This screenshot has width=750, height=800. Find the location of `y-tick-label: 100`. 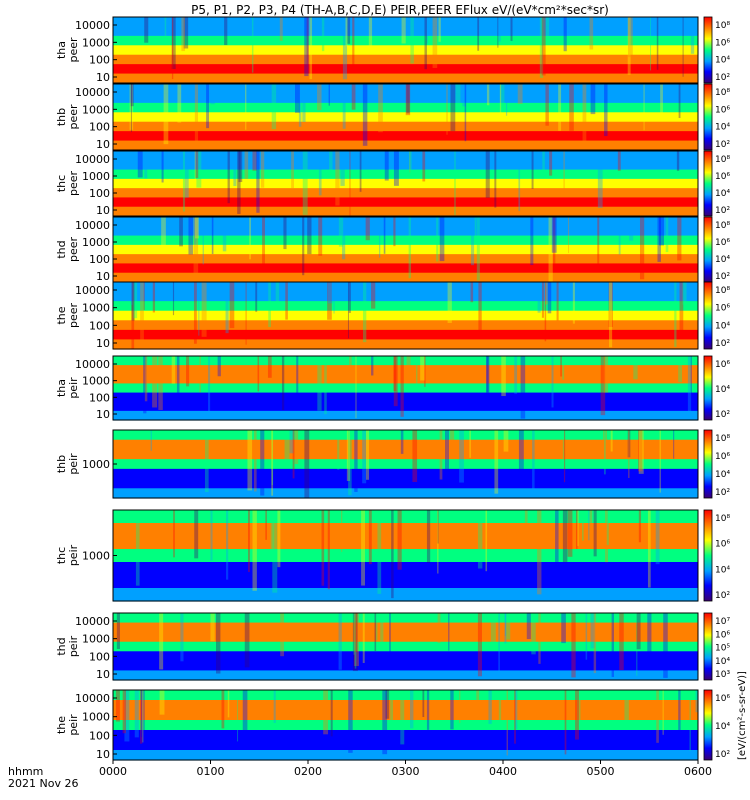

y-tick-label: 100 is located at coordinates (99, 397).